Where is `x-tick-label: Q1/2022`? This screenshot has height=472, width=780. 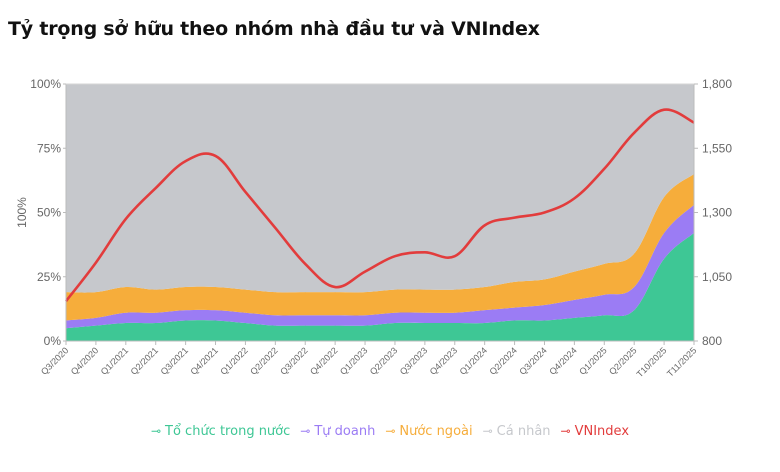
x-tick-label: Q1/2022 is located at coordinates (233, 360).